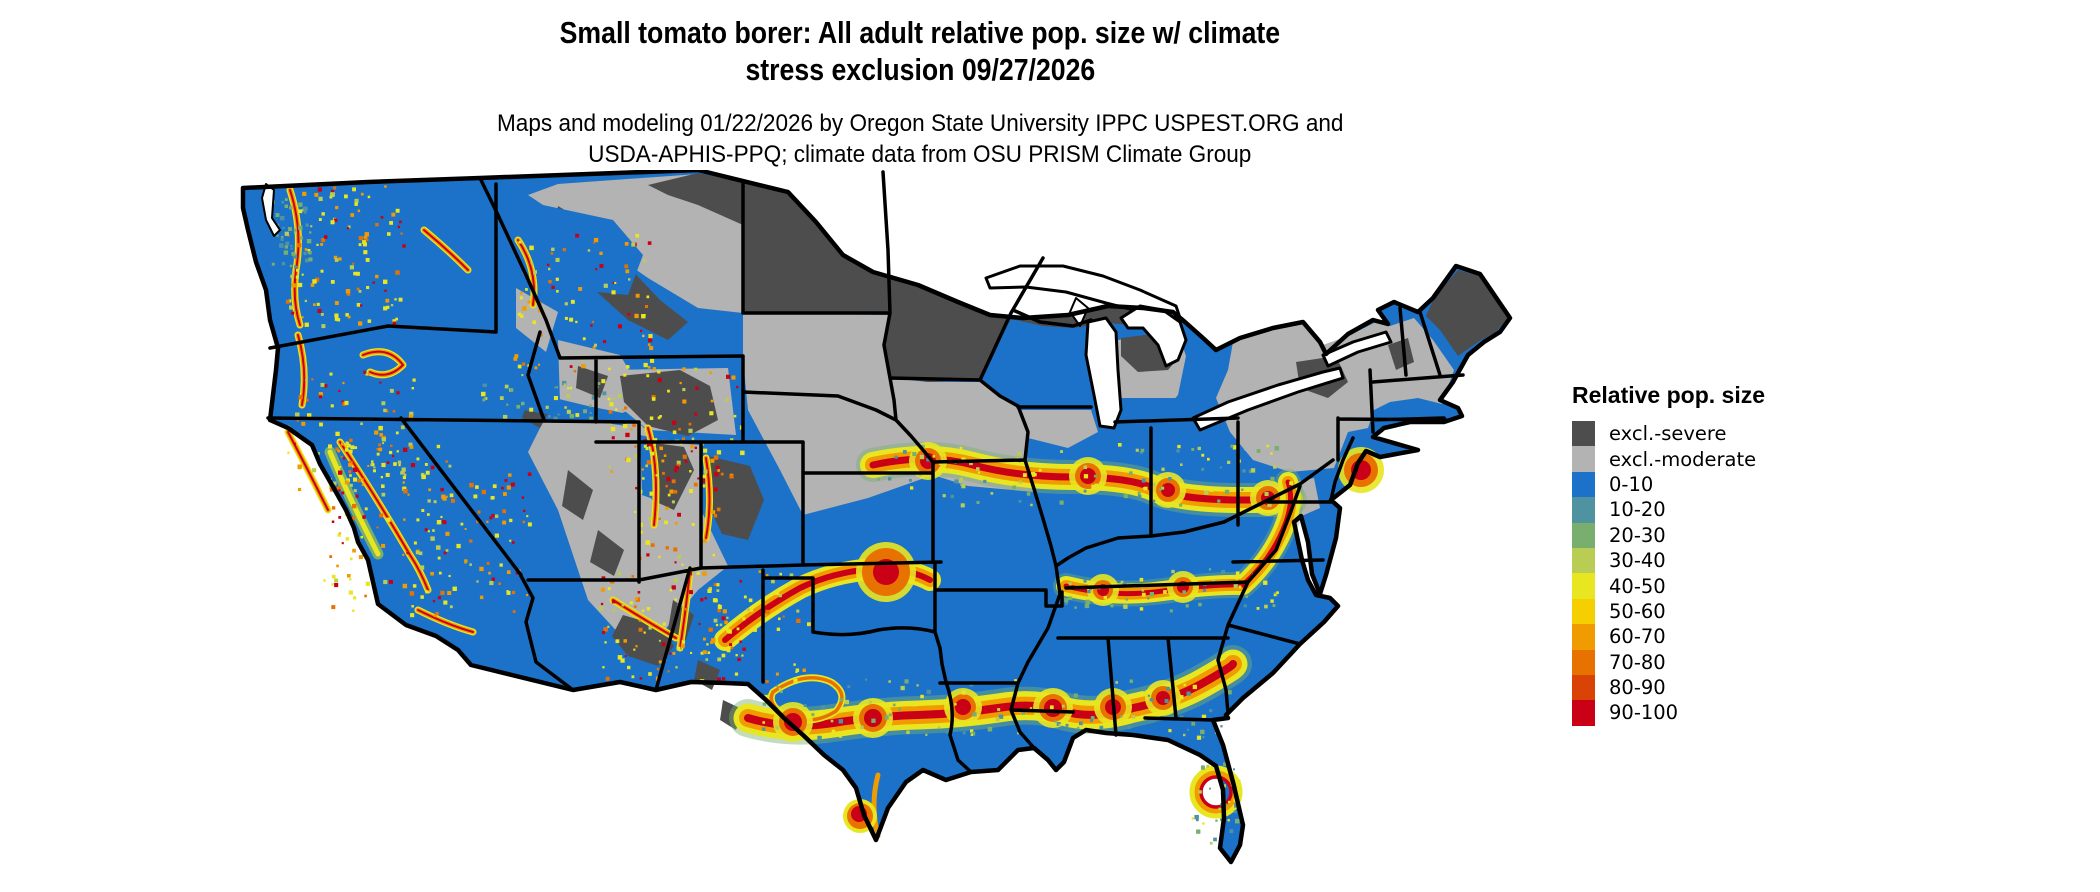 The height and width of the screenshot is (892, 2100). What do you see at coordinates (1103, 373) in the screenshot?
I see `lake-michigan` at bounding box center [1103, 373].